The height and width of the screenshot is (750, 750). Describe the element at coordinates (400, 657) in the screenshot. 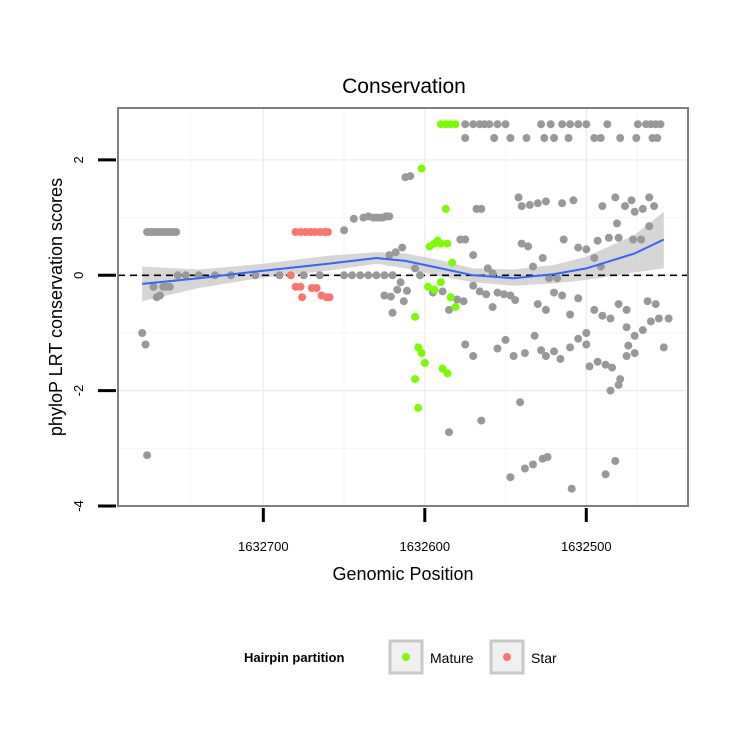

I see `legend: Hairpin partition Mature Star` at that location.